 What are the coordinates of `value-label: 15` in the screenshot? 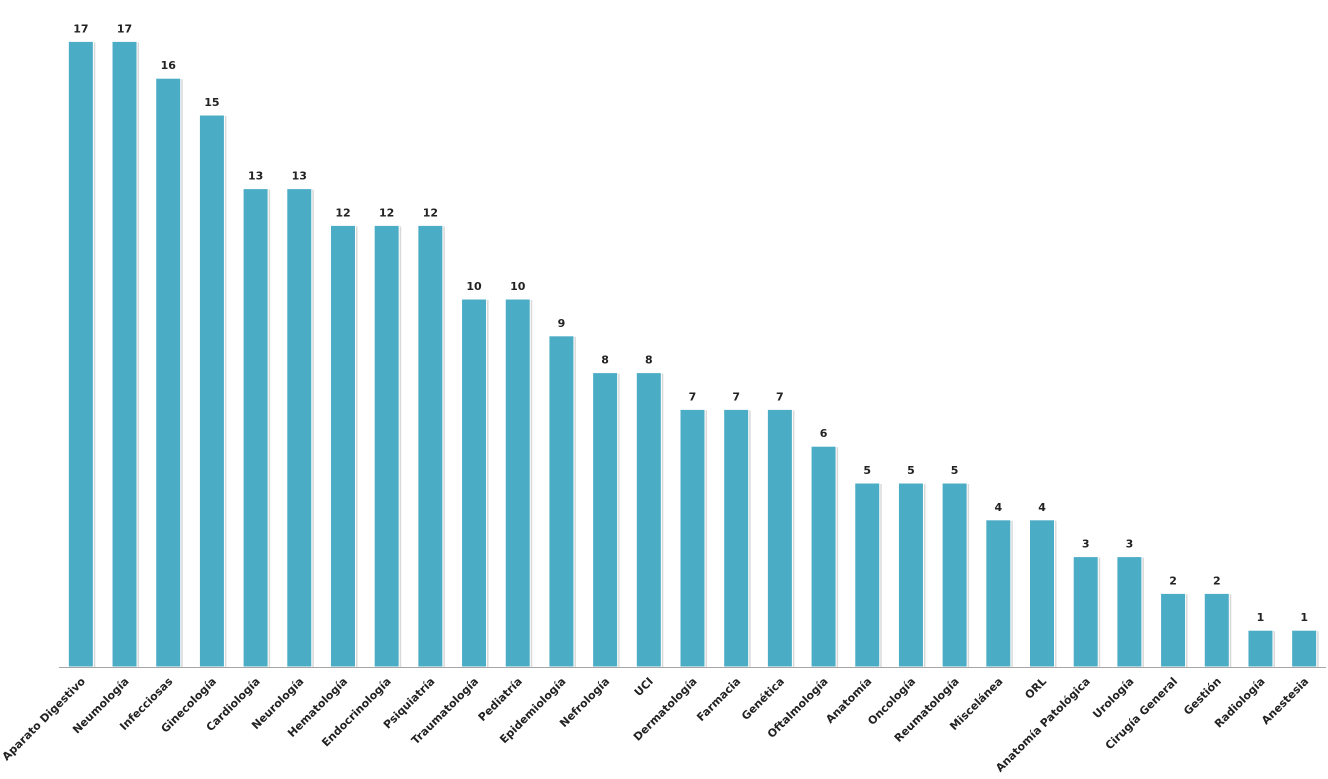 It's located at (211, 102).